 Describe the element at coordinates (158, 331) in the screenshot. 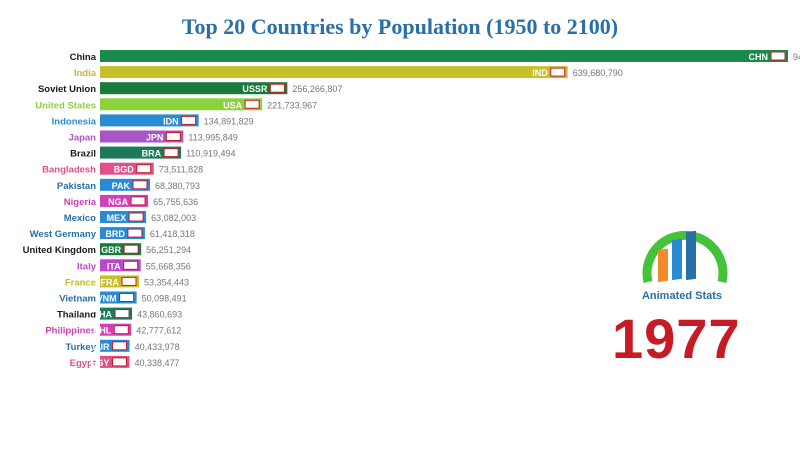

I see `population-value-label: 42,777,612` at that location.